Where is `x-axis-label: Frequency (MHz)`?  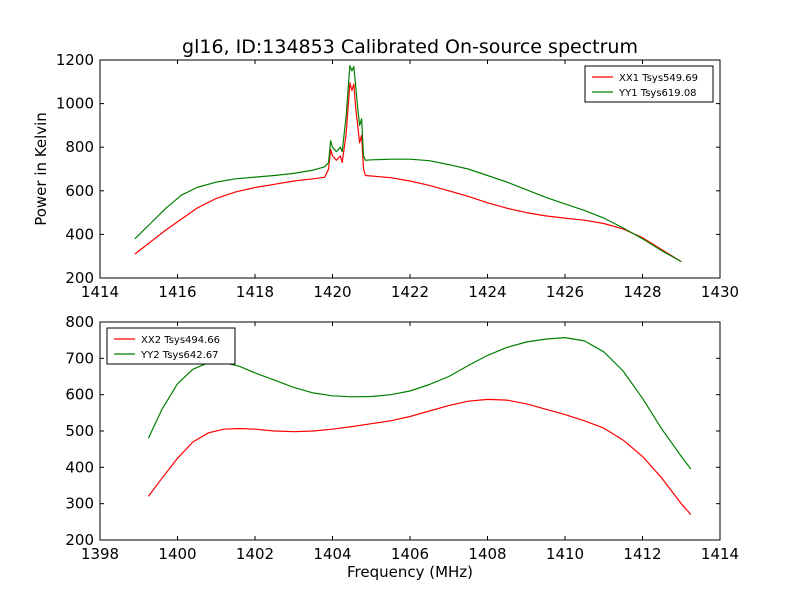 x-axis-label: Frequency (MHz) is located at coordinates (410, 572).